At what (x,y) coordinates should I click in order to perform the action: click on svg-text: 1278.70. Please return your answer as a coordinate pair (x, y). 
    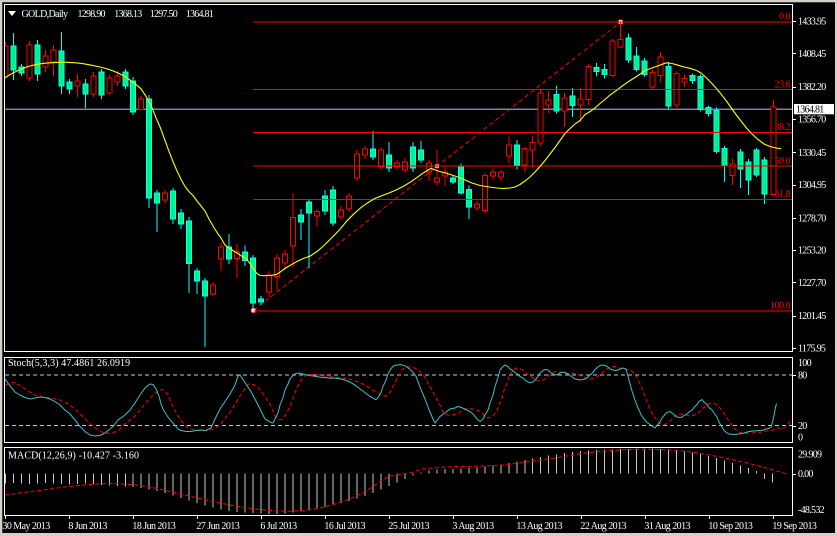
    Looking at the image, I should click on (812, 218).